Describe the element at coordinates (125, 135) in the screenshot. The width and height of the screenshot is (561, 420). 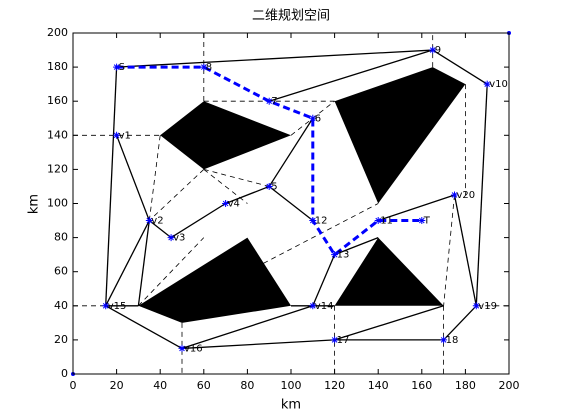
I see `node-label: v1` at that location.